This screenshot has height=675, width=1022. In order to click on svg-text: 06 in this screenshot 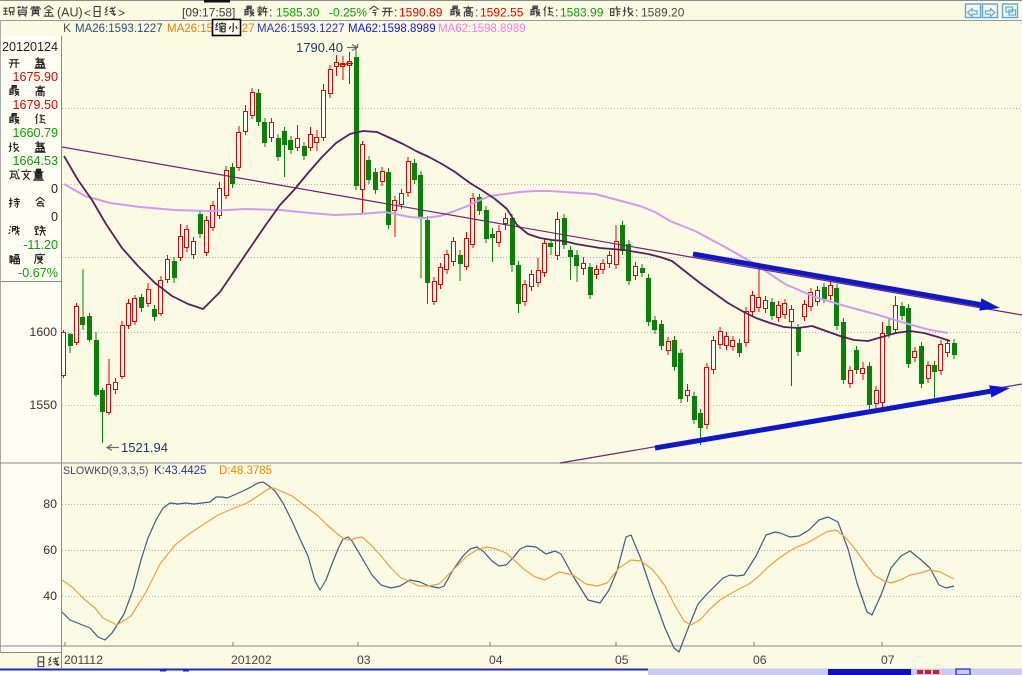, I will do `click(760, 660)`.